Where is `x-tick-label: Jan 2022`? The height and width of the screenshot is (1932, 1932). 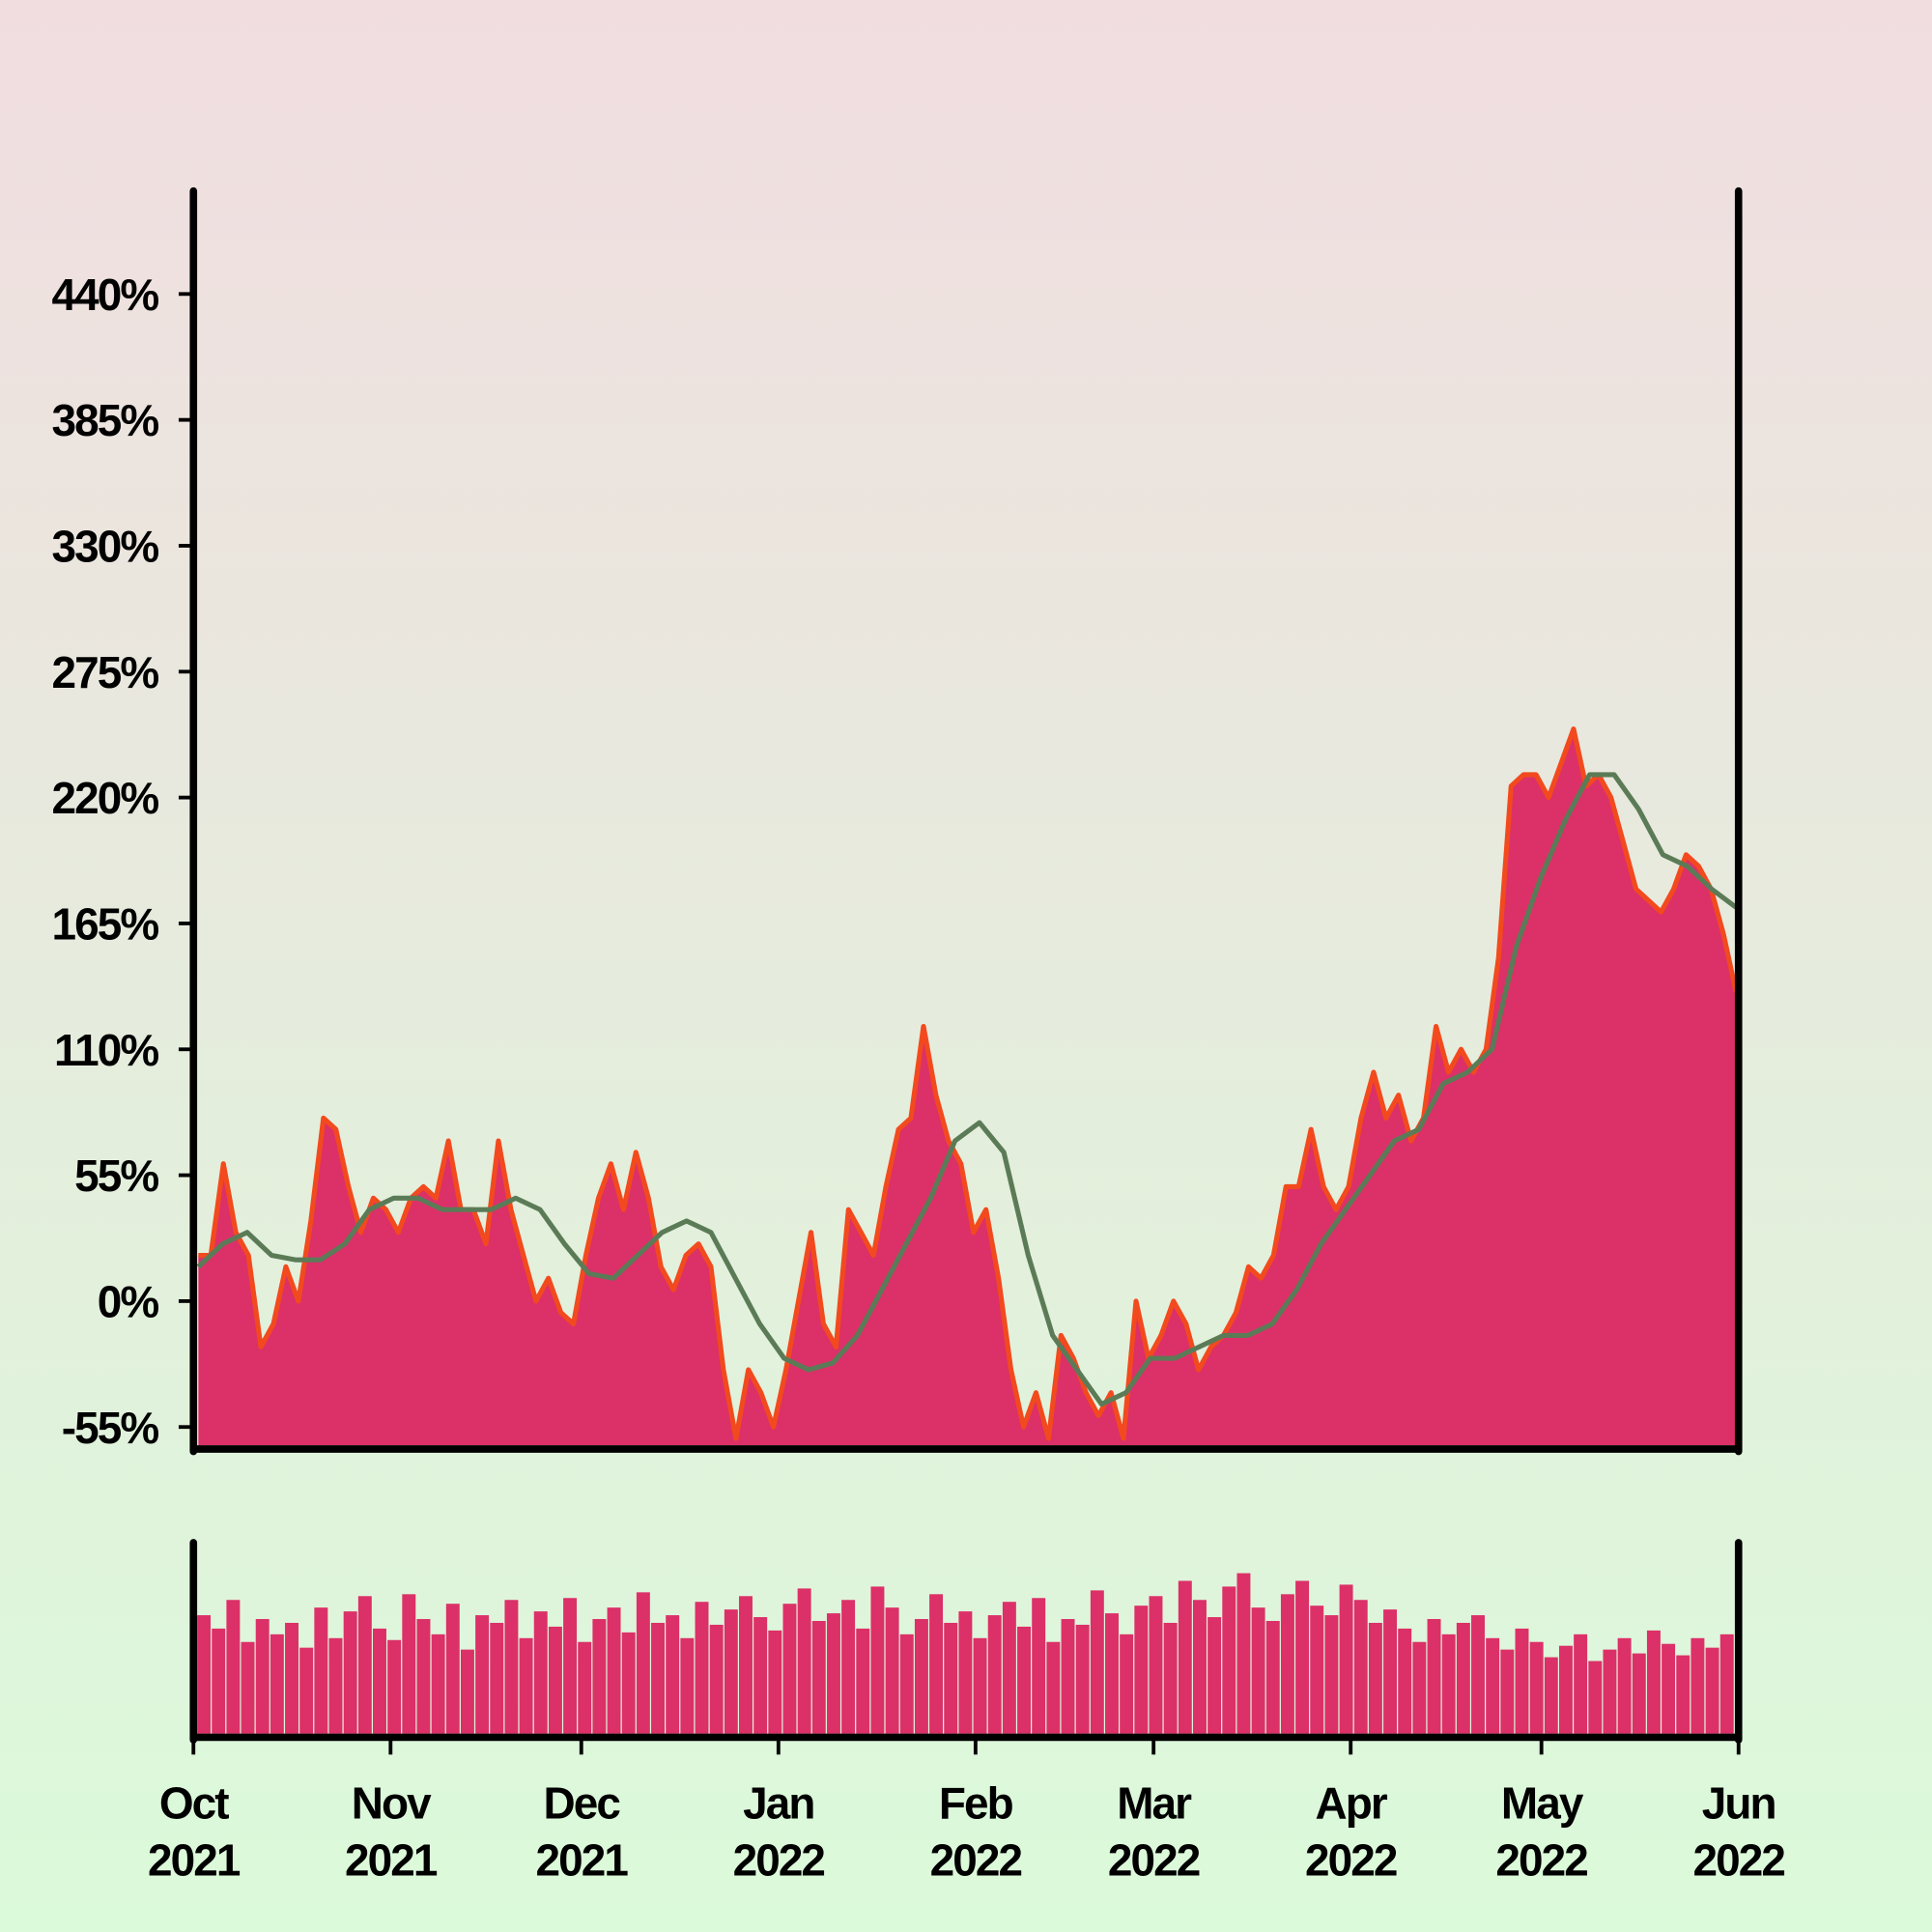
x-tick-label: Jan 2022 is located at coordinates (779, 1832).